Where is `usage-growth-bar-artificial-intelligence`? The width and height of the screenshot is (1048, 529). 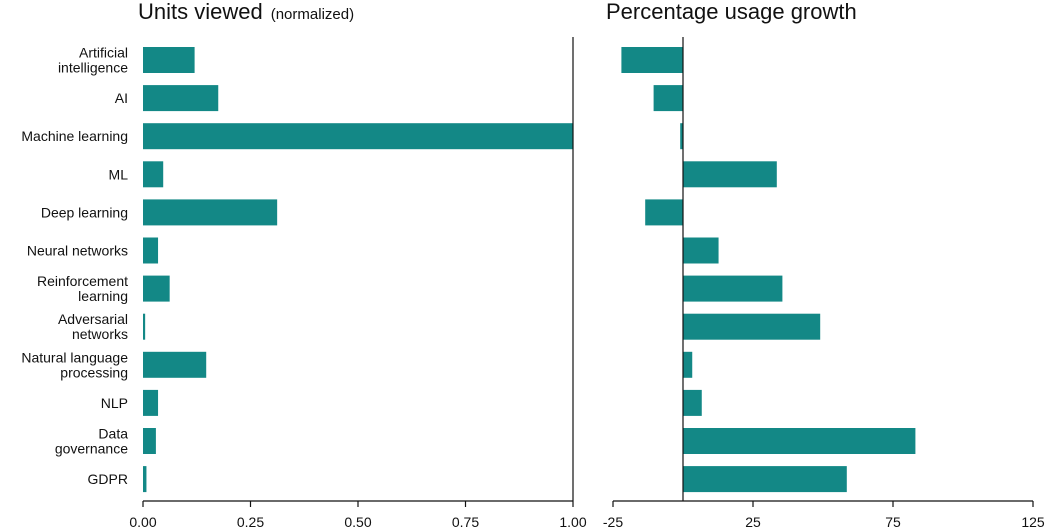
usage-growth-bar-artificial-intelligence is located at coordinates (652, 60).